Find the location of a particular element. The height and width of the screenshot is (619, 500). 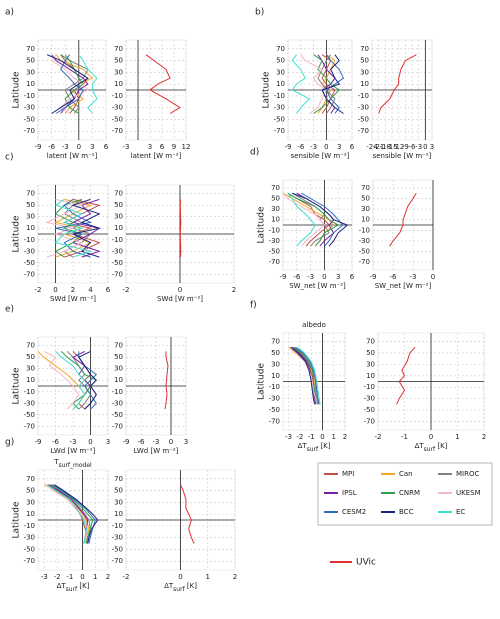

x-tick-label: -9 is located at coordinates (283, 277).